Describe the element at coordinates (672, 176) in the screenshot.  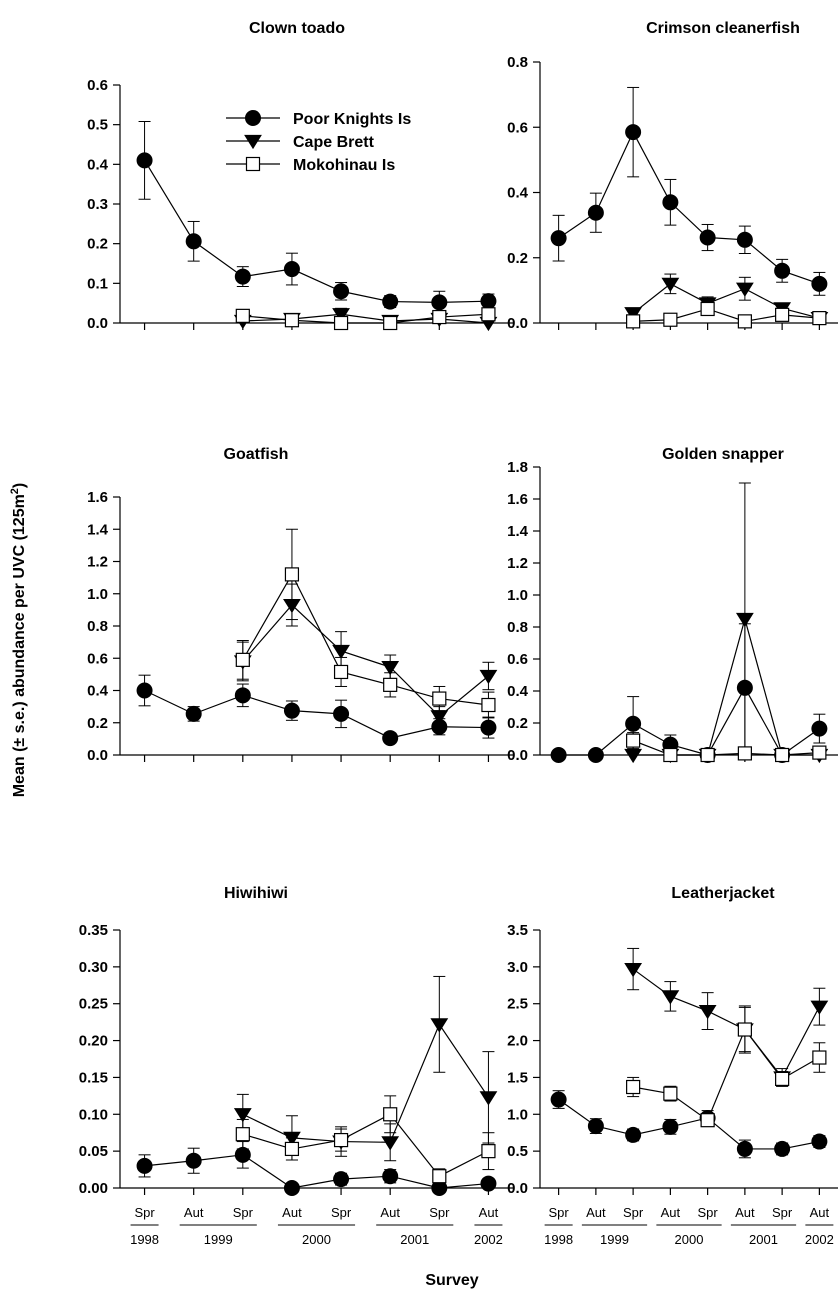
I see `chart-panel-2: Crimson cleanerfish 0.0 0.2 0.4 0.6 0.8` at that location.